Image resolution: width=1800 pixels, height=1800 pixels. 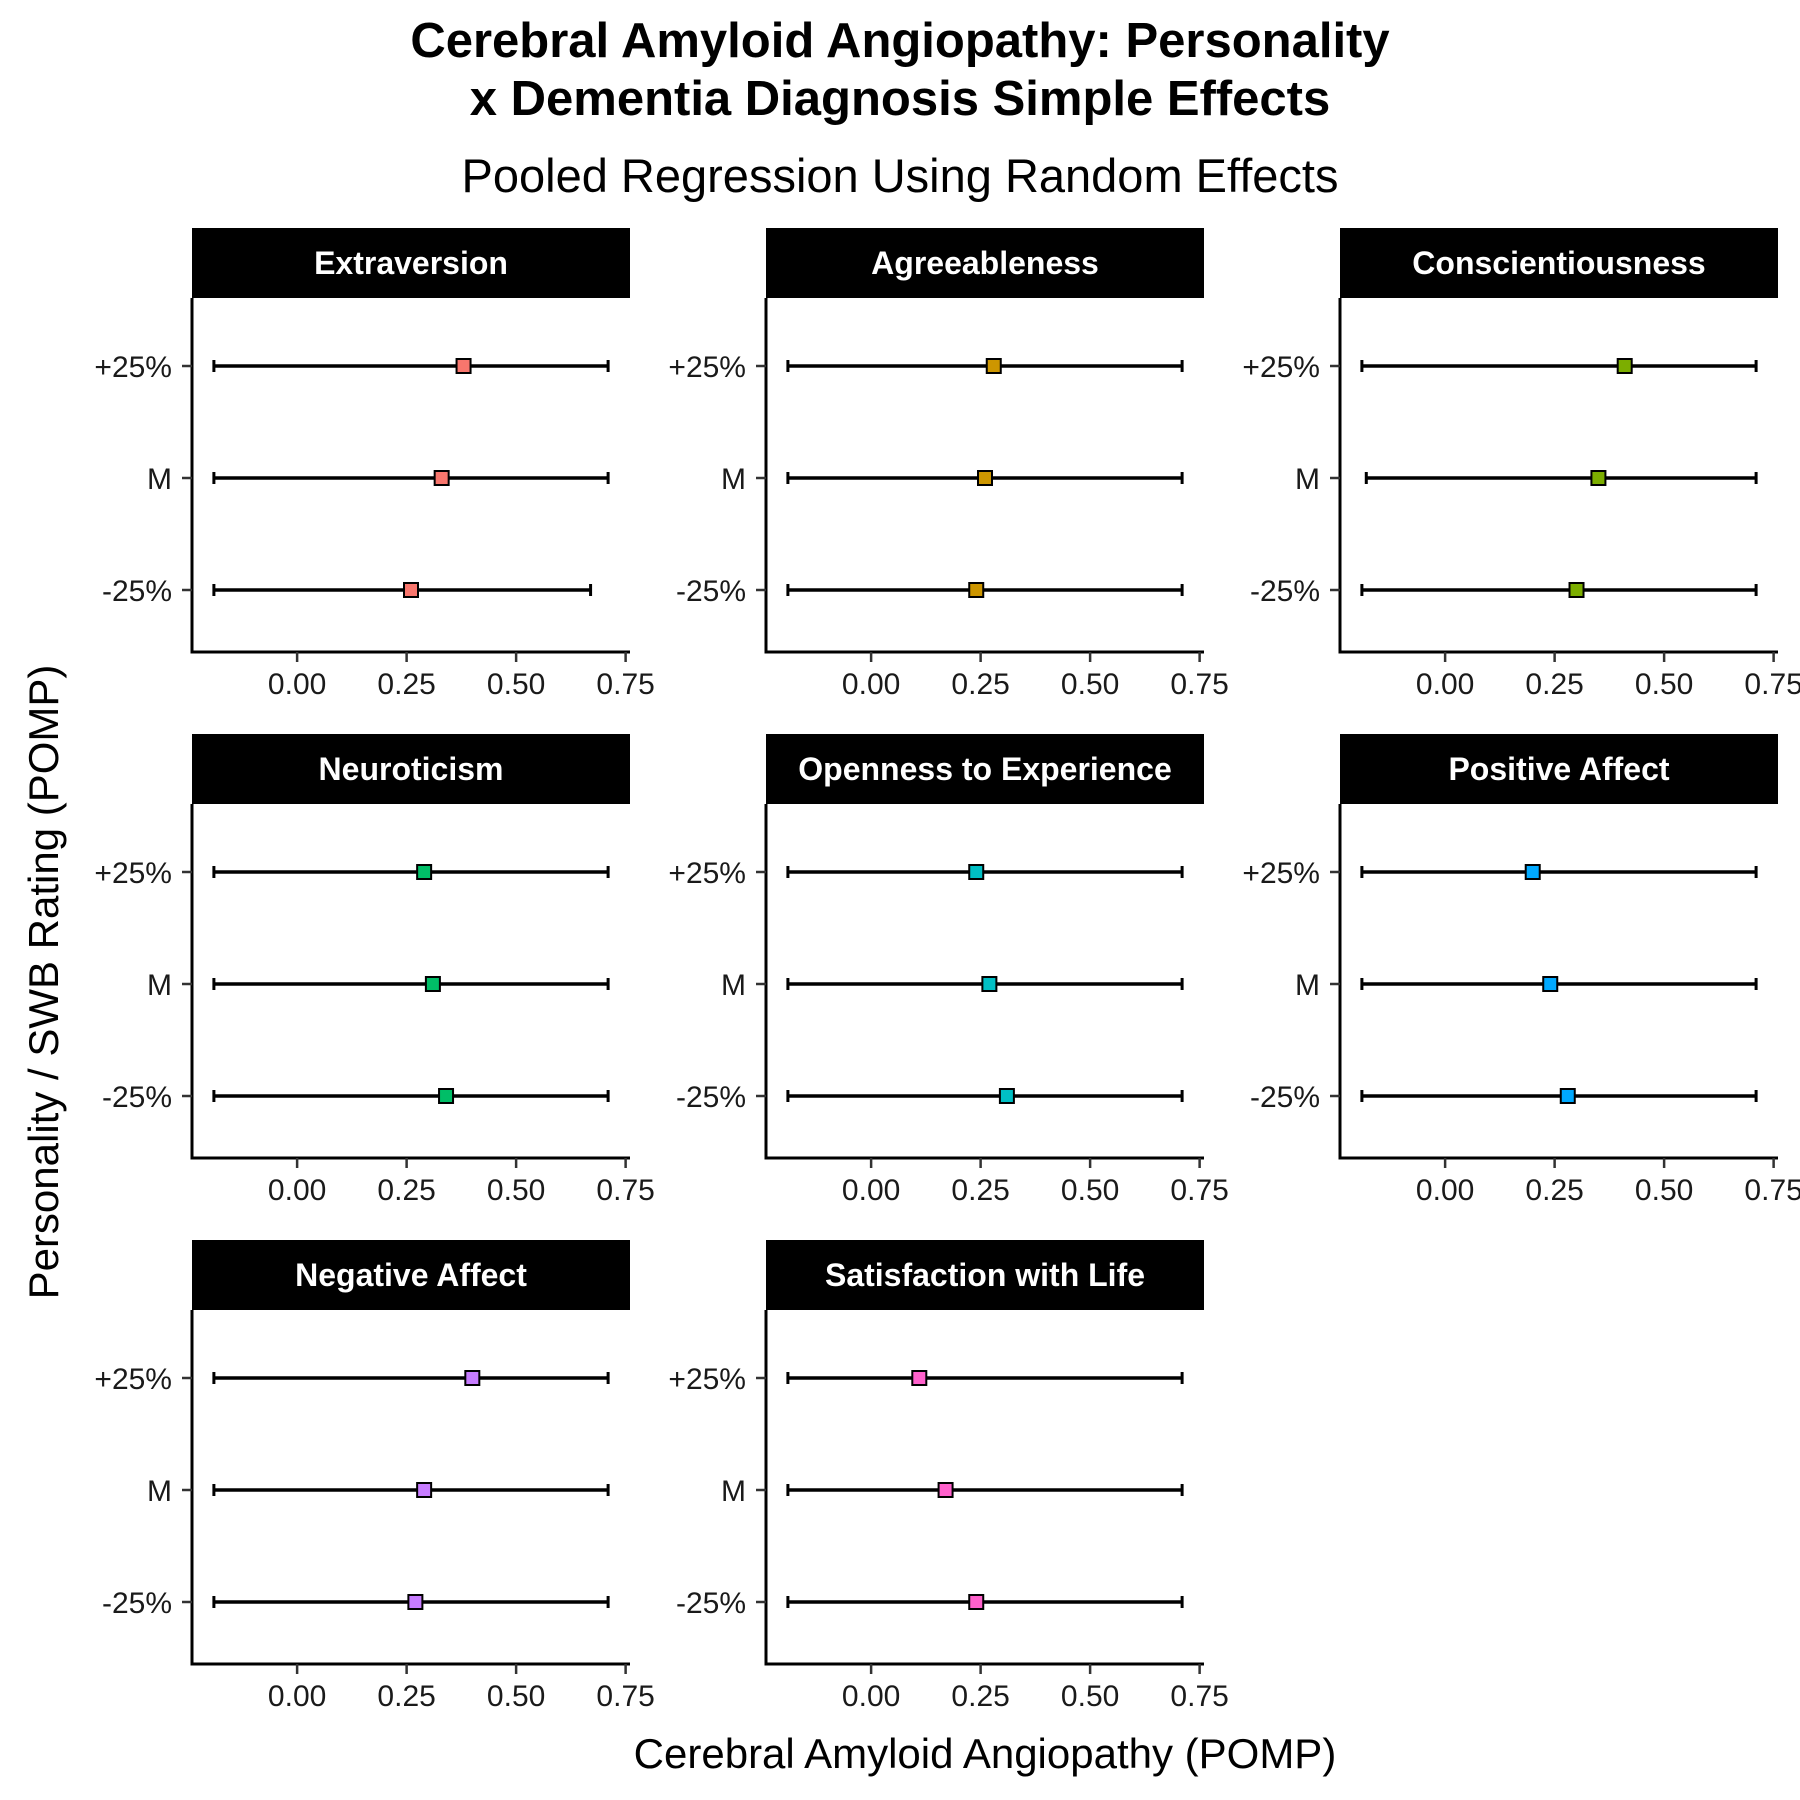 I want to click on x-tick-label-openness-to-experience-0: 0.00, so click(x=871, y=1190).